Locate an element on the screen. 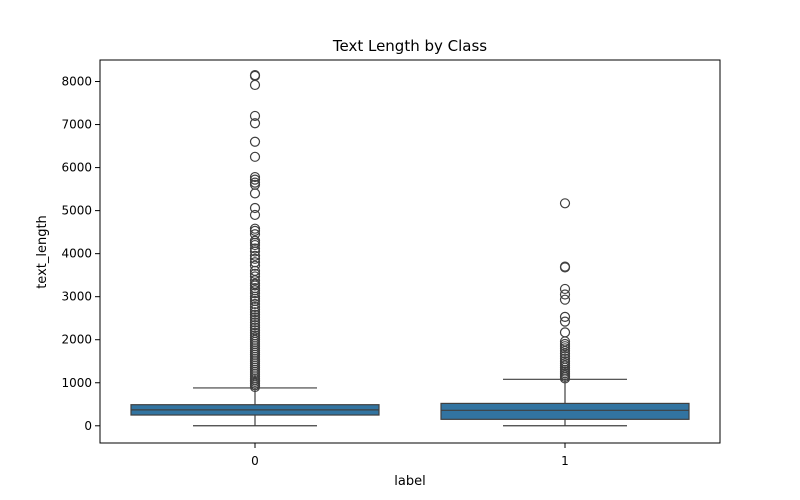 The width and height of the screenshot is (800, 500). y-tick-label: 5000 is located at coordinates (76, 211).